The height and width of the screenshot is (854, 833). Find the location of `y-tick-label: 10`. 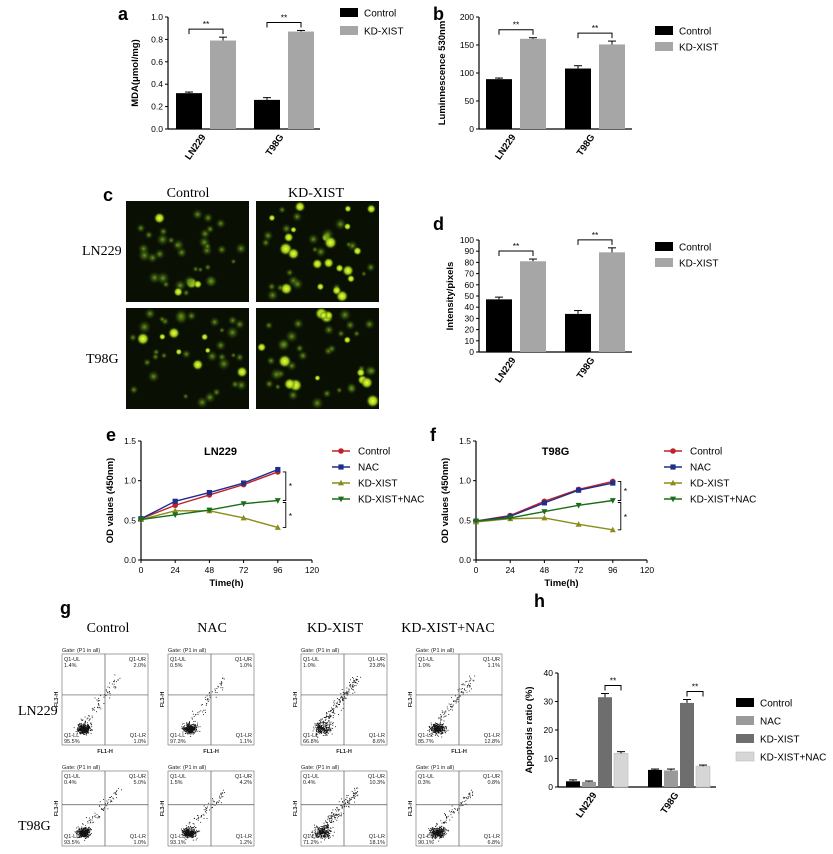

y-tick-label: 10 is located at coordinates (549, 759).